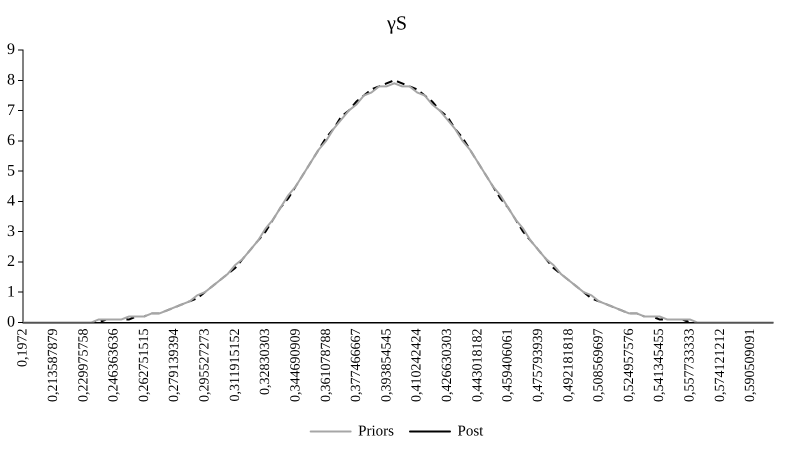 This screenshot has width=796, height=453. Describe the element at coordinates (386, 365) in the screenshot. I see `x-tick-label: 0,393854545` at that location.